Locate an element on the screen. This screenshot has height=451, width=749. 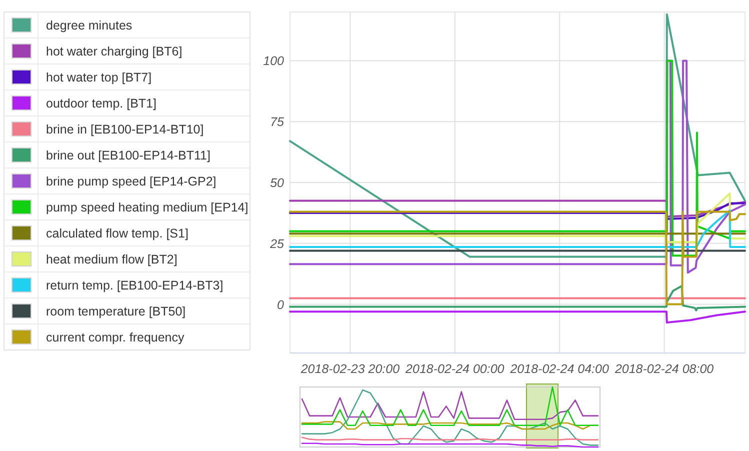
y-tick-label: 25 is located at coordinates (276, 243).